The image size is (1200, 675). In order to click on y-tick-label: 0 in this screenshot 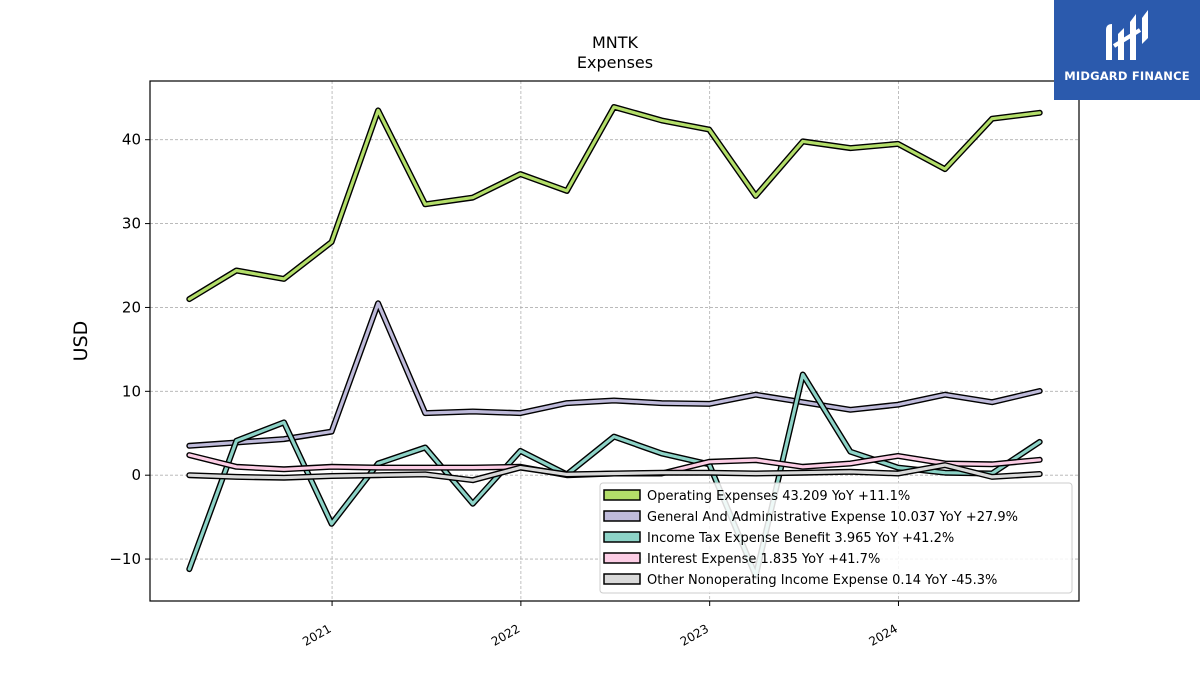, I will do `click(136, 475)`.